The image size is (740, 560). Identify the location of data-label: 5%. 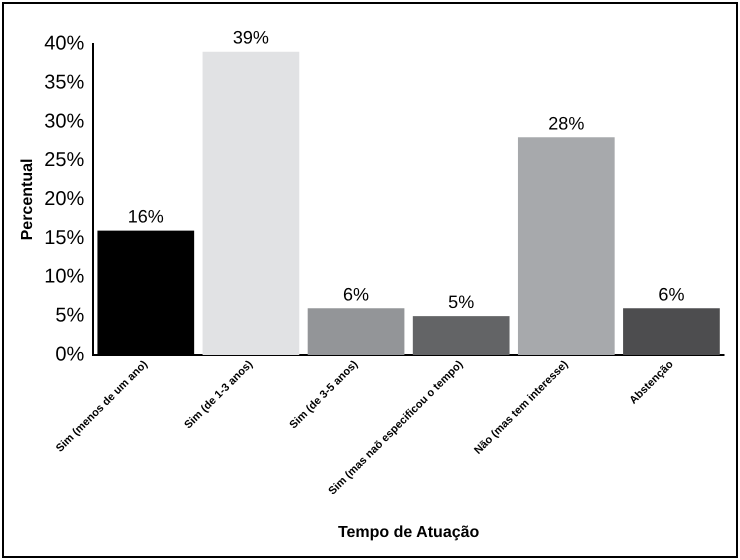
(461, 302).